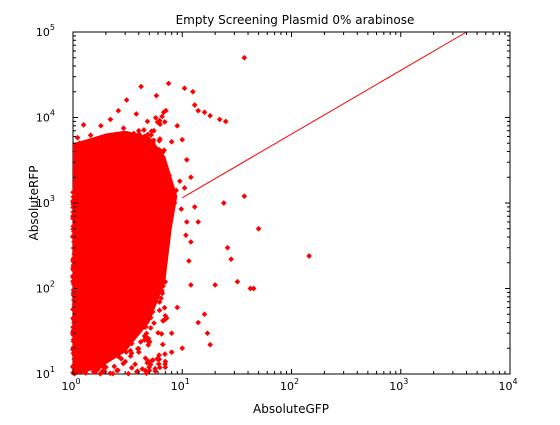  Describe the element at coordinates (291, 409) in the screenshot. I see `x-axis-label: AbsoluteGFP` at that location.